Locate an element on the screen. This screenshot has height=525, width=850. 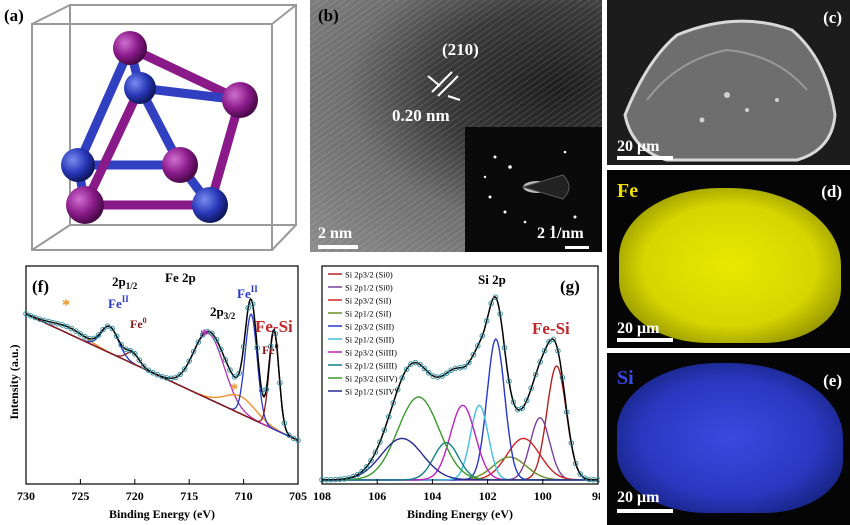
panel-b-label: (b) is located at coordinates (328, 15).